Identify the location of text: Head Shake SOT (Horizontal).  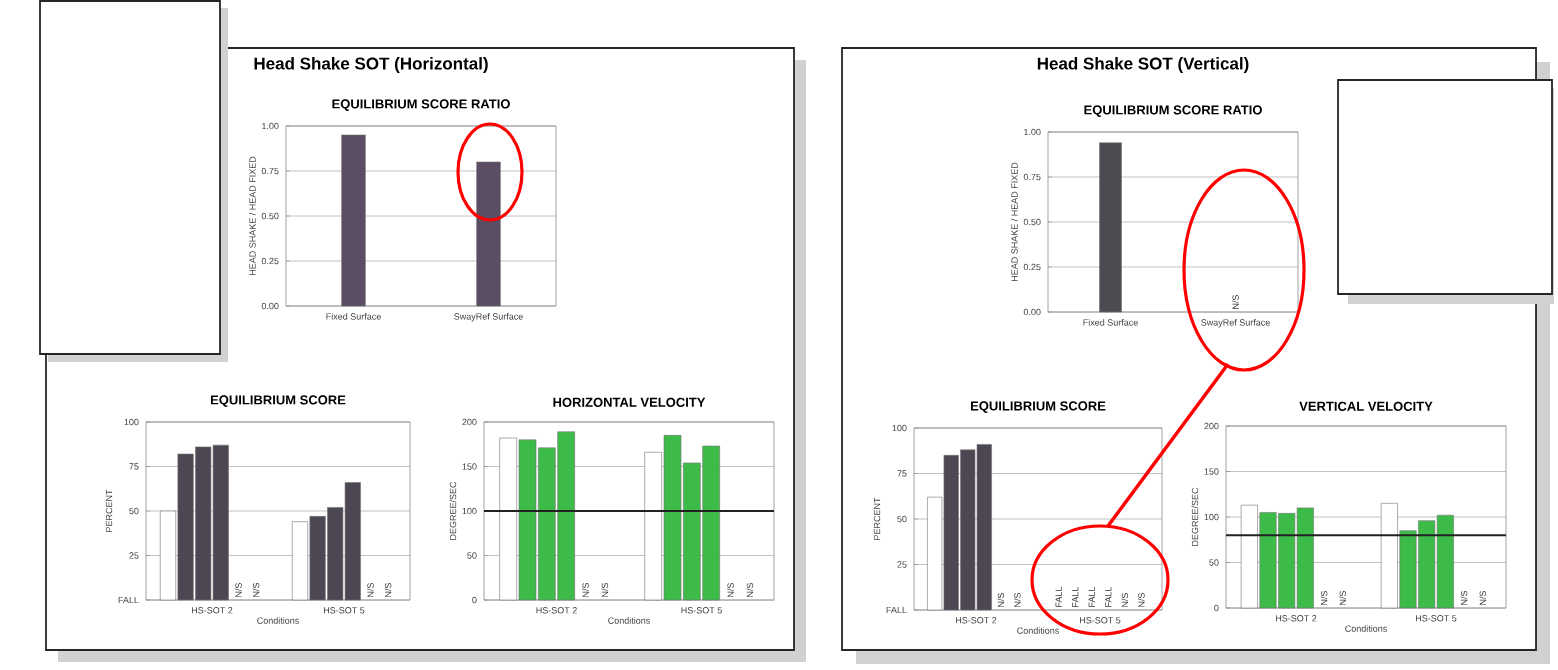
(371, 65).